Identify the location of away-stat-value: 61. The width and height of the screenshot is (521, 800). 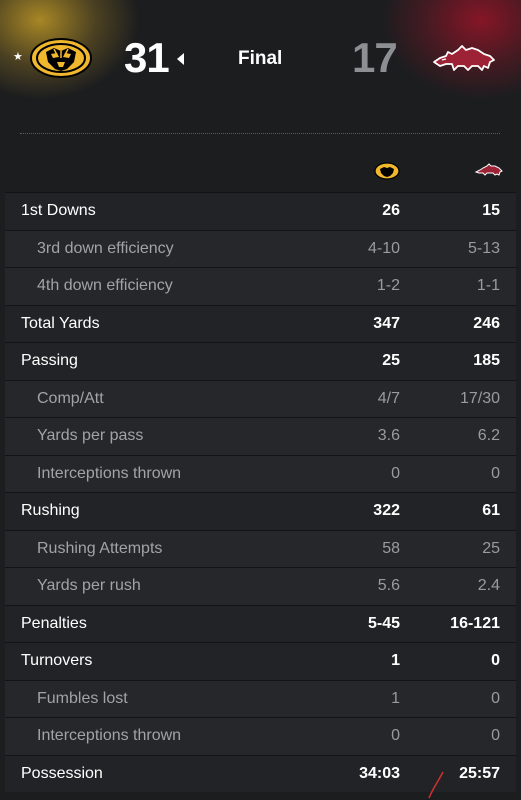
(491, 511).